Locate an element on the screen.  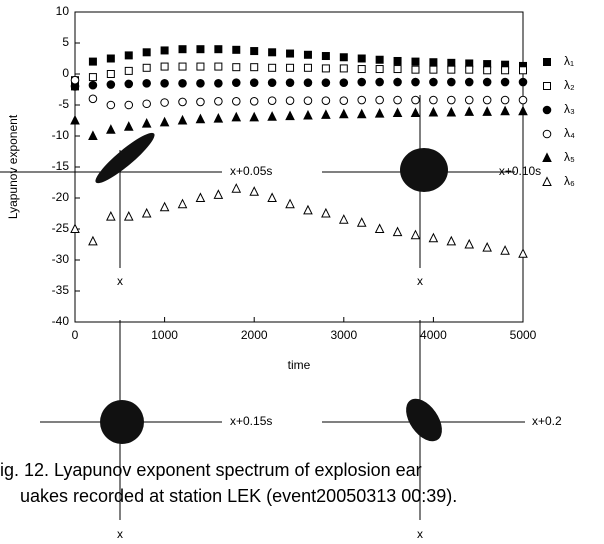
annotation: x+0.10s is located at coordinates (520, 171).